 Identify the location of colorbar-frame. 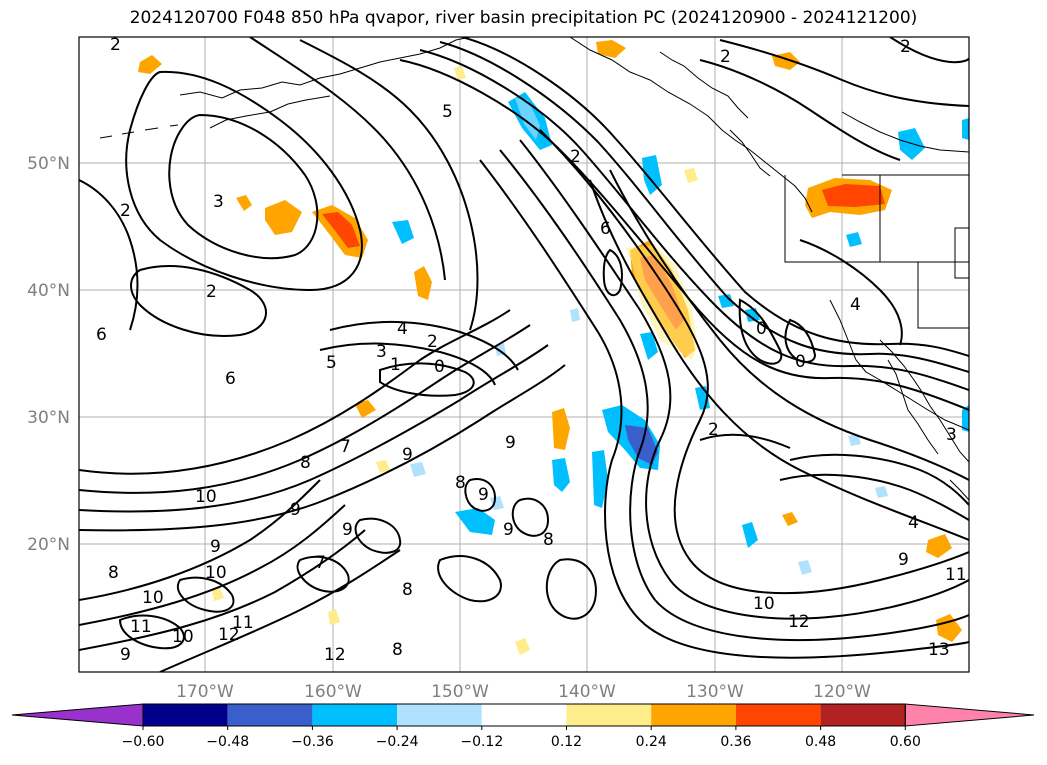
(524, 715).